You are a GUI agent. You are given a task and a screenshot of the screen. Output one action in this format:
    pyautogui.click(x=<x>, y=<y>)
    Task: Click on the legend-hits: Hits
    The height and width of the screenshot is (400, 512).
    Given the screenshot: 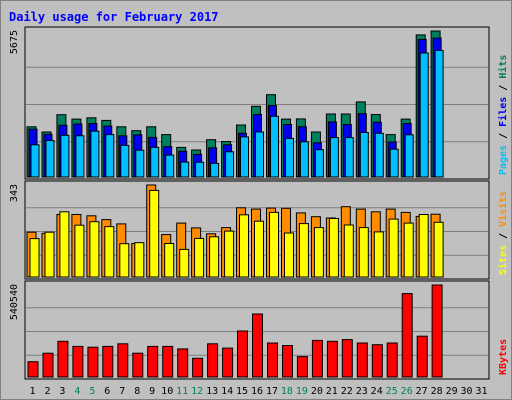 What is the action you would take?
    pyautogui.click(x=503, y=67)
    